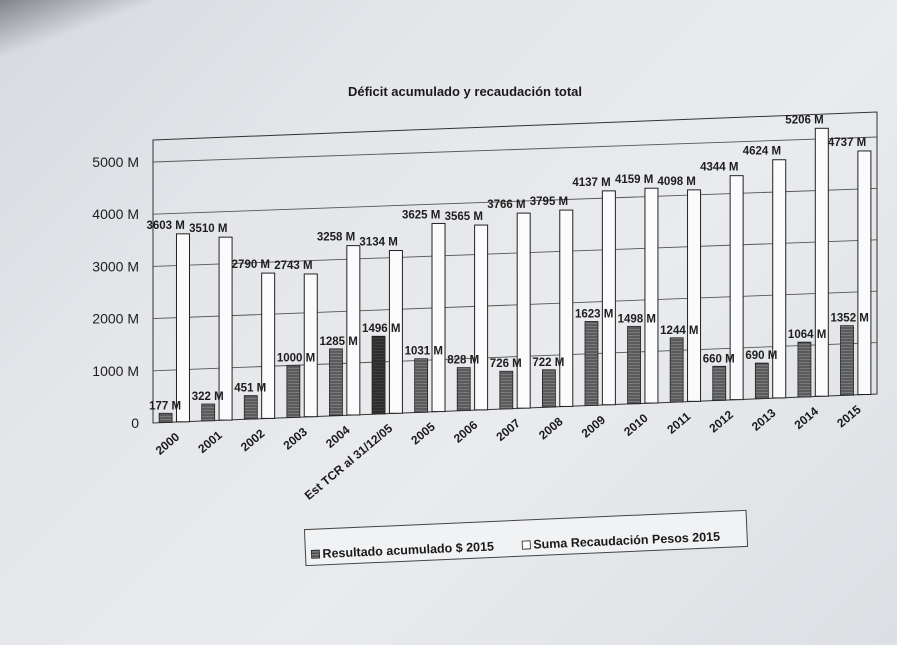 The height and width of the screenshot is (645, 897). I want to click on data-label-recaudacion: 4159 M, so click(634, 180).